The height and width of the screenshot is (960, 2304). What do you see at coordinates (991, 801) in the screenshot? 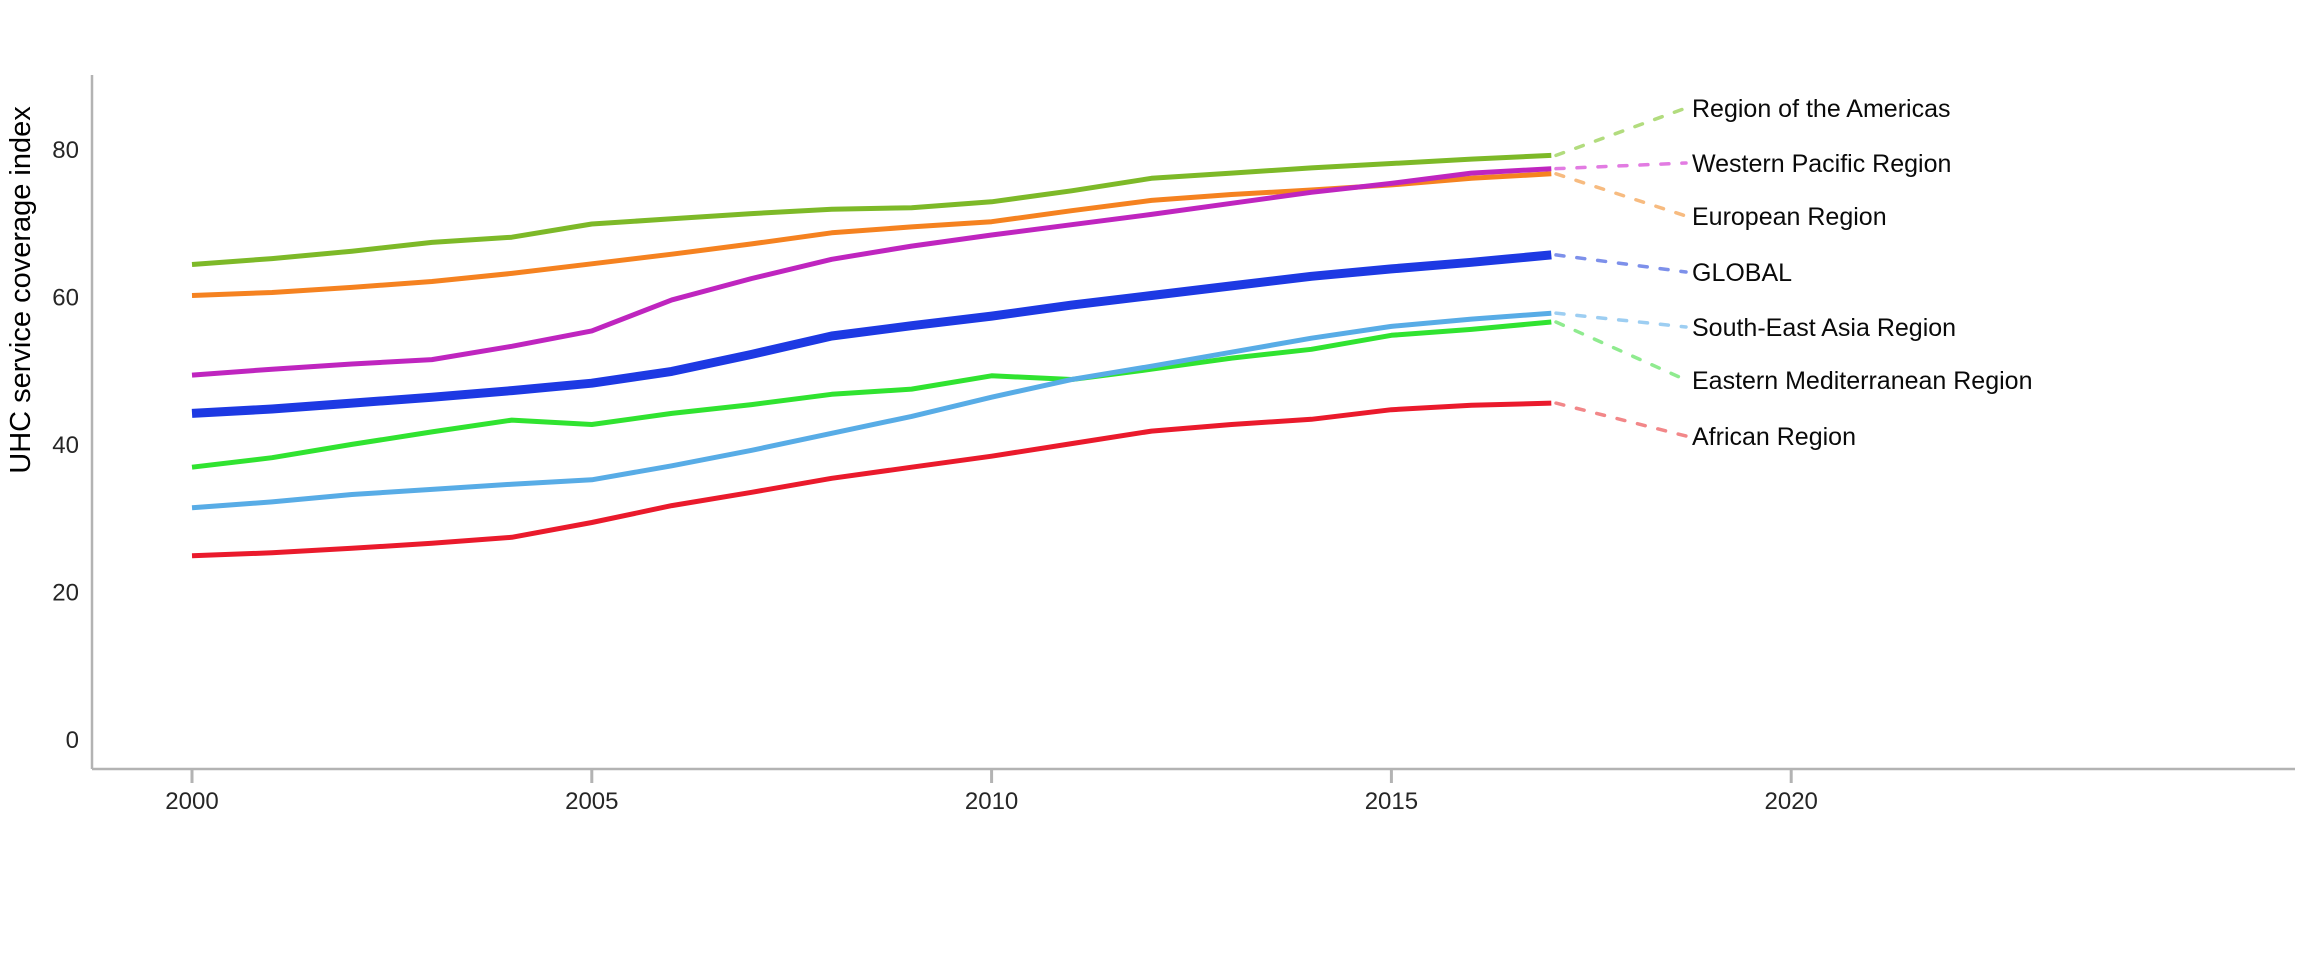
I see `x-tick-label-2010: 2010` at bounding box center [991, 801].